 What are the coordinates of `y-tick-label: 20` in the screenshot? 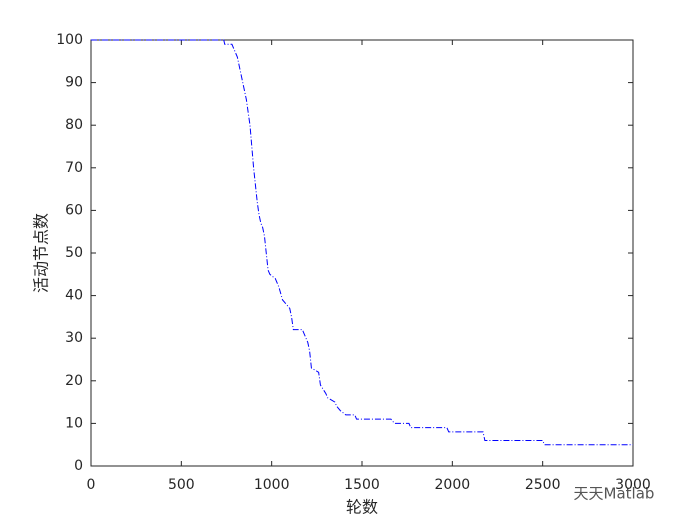 It's located at (74, 381).